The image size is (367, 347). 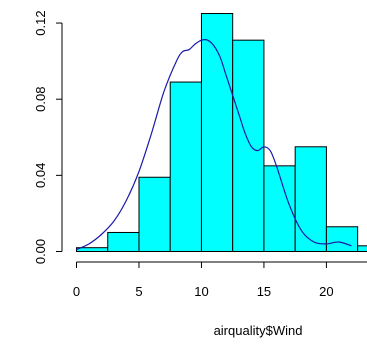 What do you see at coordinates (326, 291) in the screenshot?
I see `x-tick-label: 20` at bounding box center [326, 291].